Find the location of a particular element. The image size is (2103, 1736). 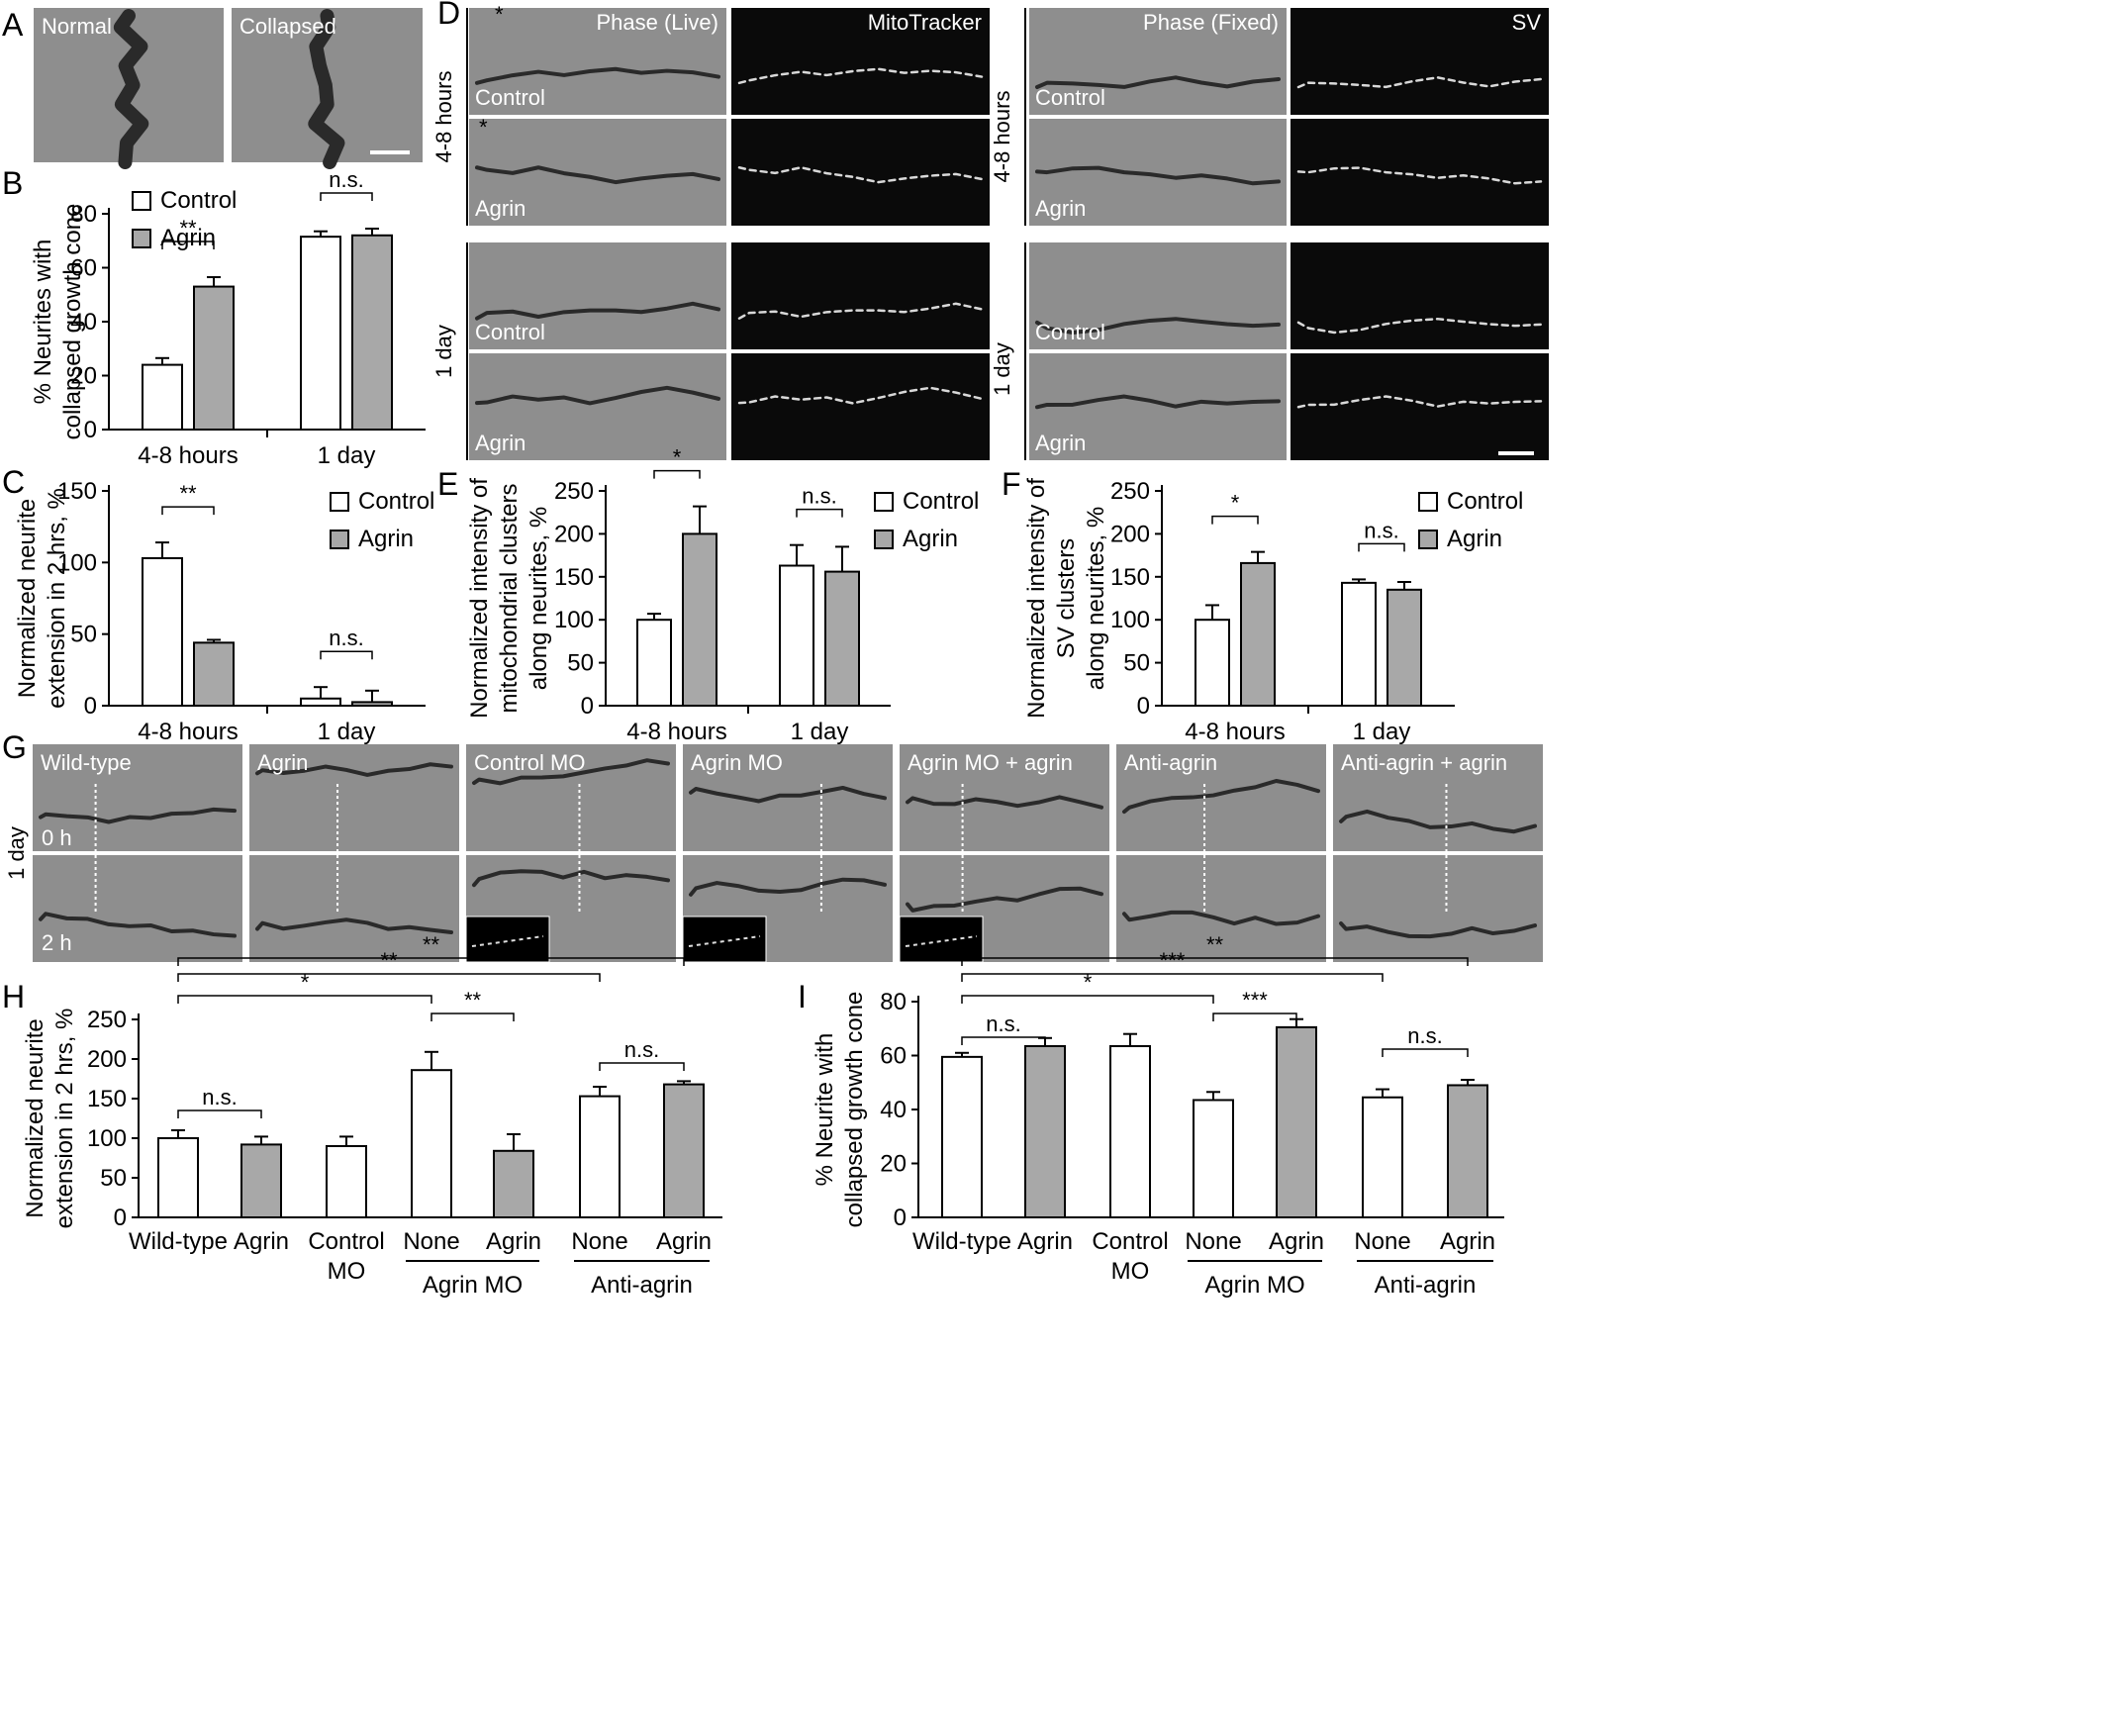

panel-g-side-label: 1 day is located at coordinates (17, 853).